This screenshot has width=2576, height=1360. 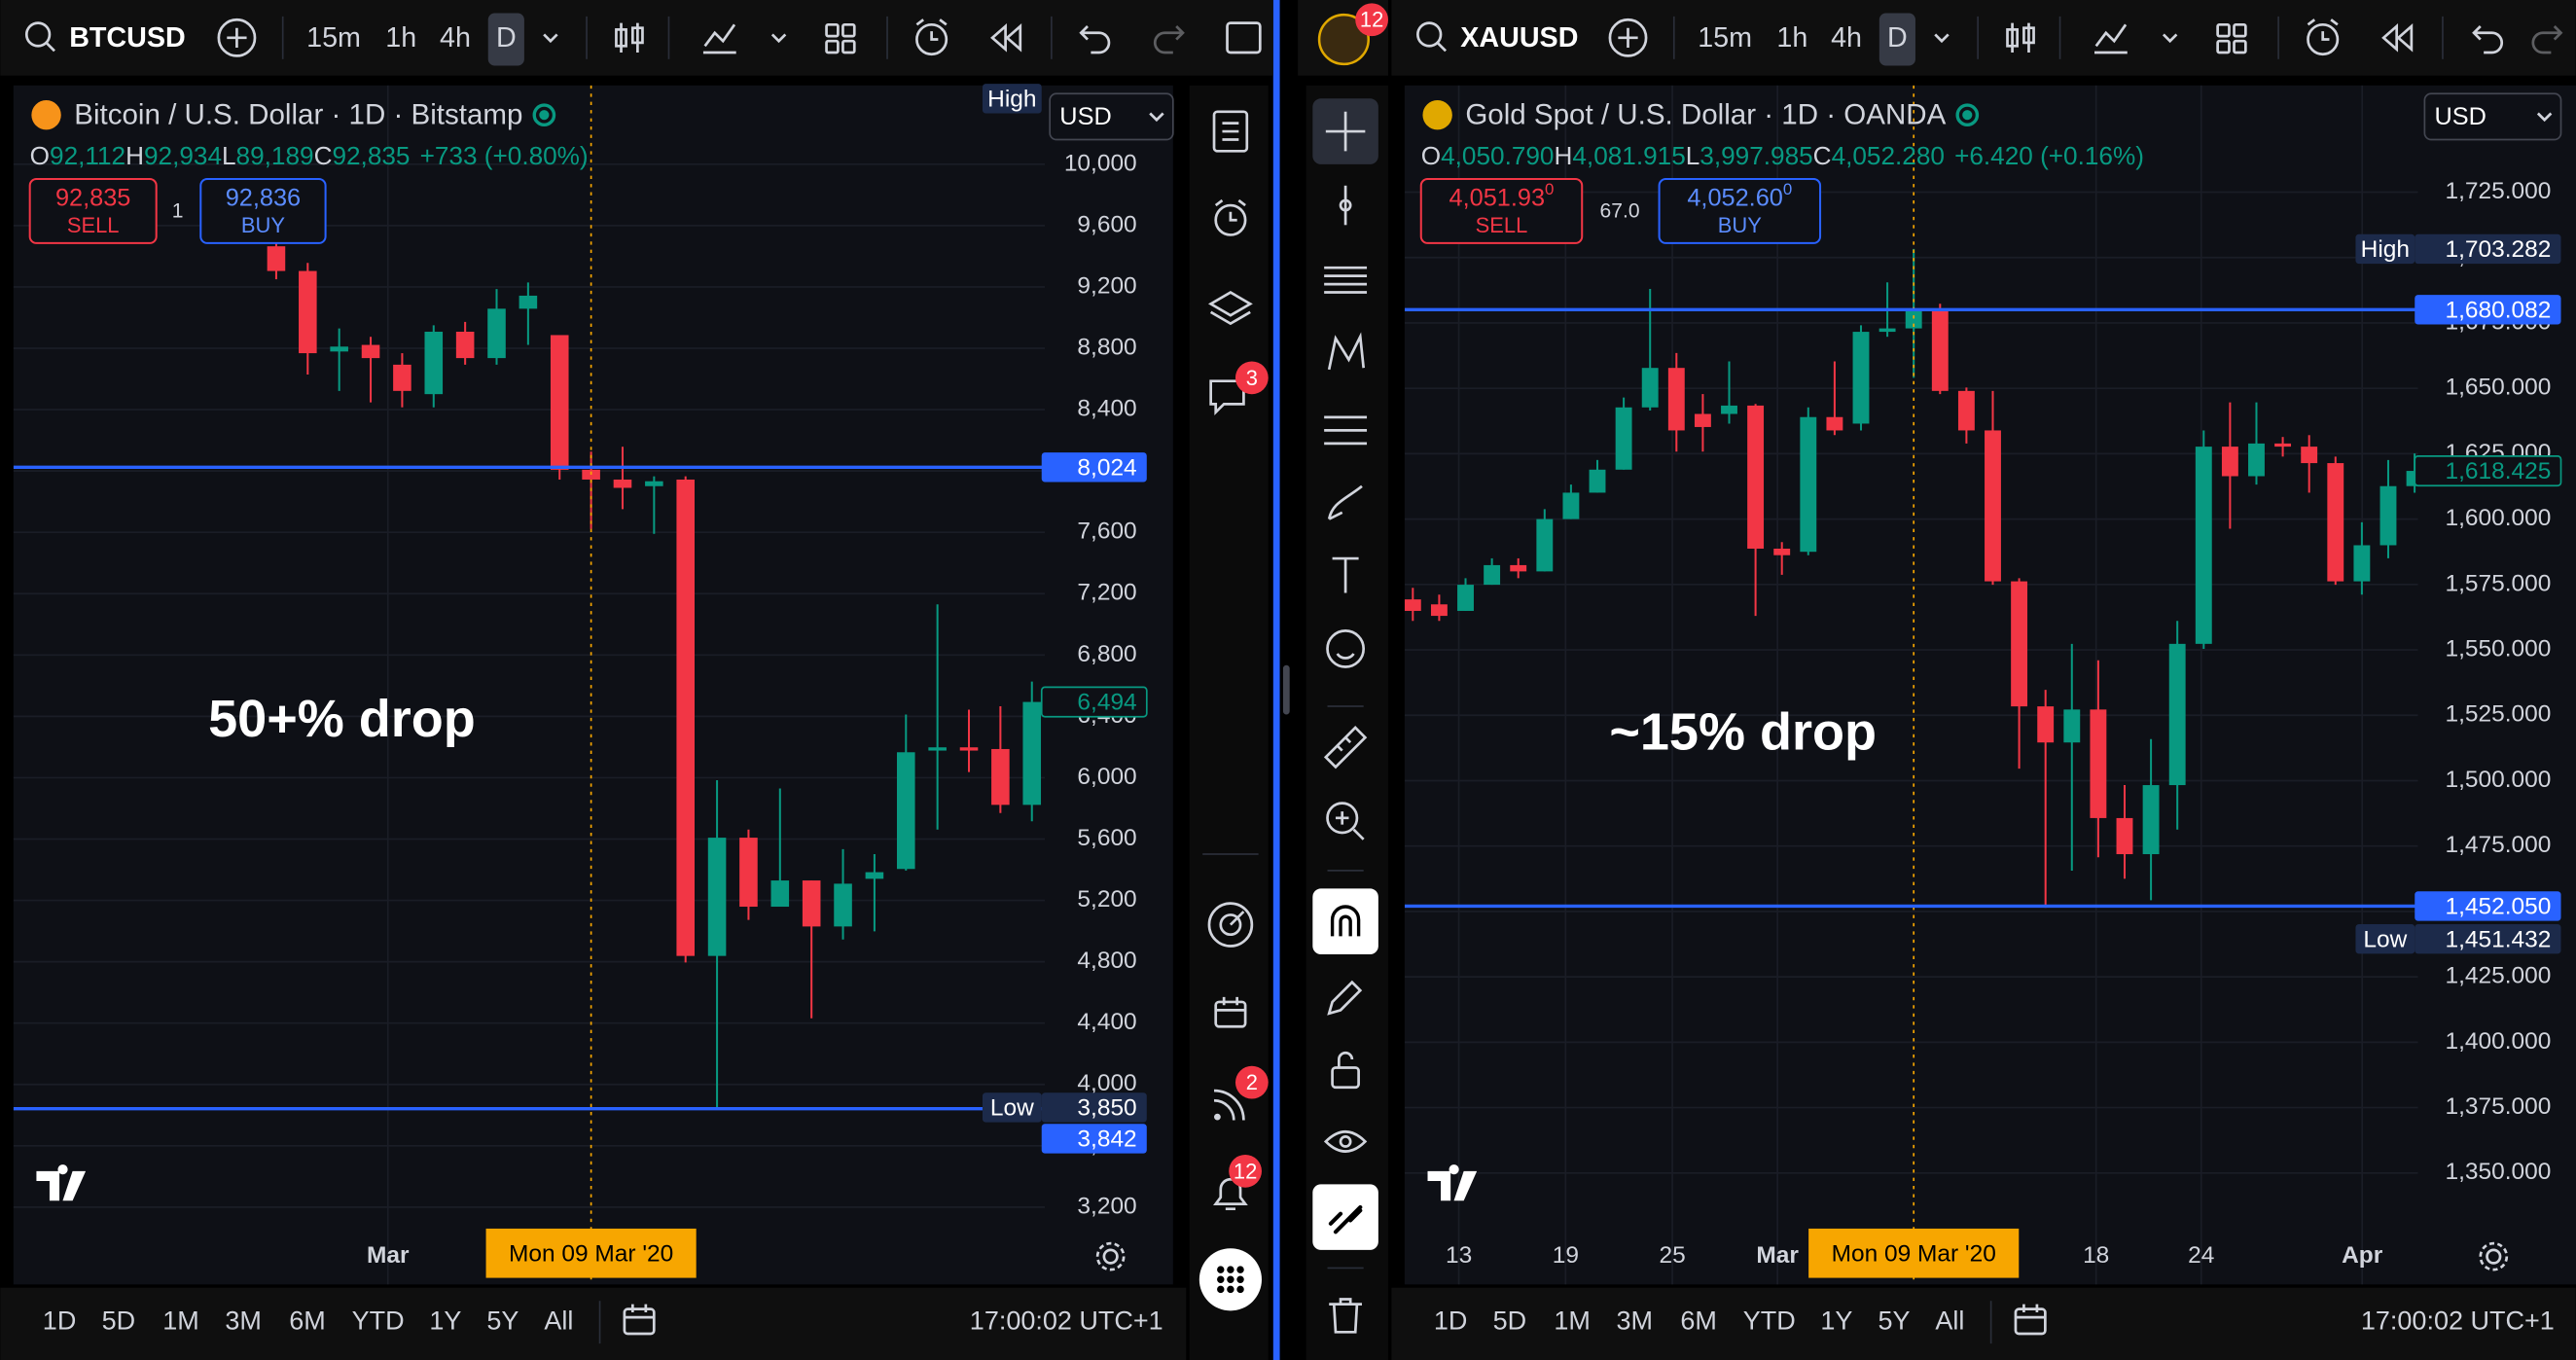 I want to click on icon-signal, so click(x=1229, y=1105).